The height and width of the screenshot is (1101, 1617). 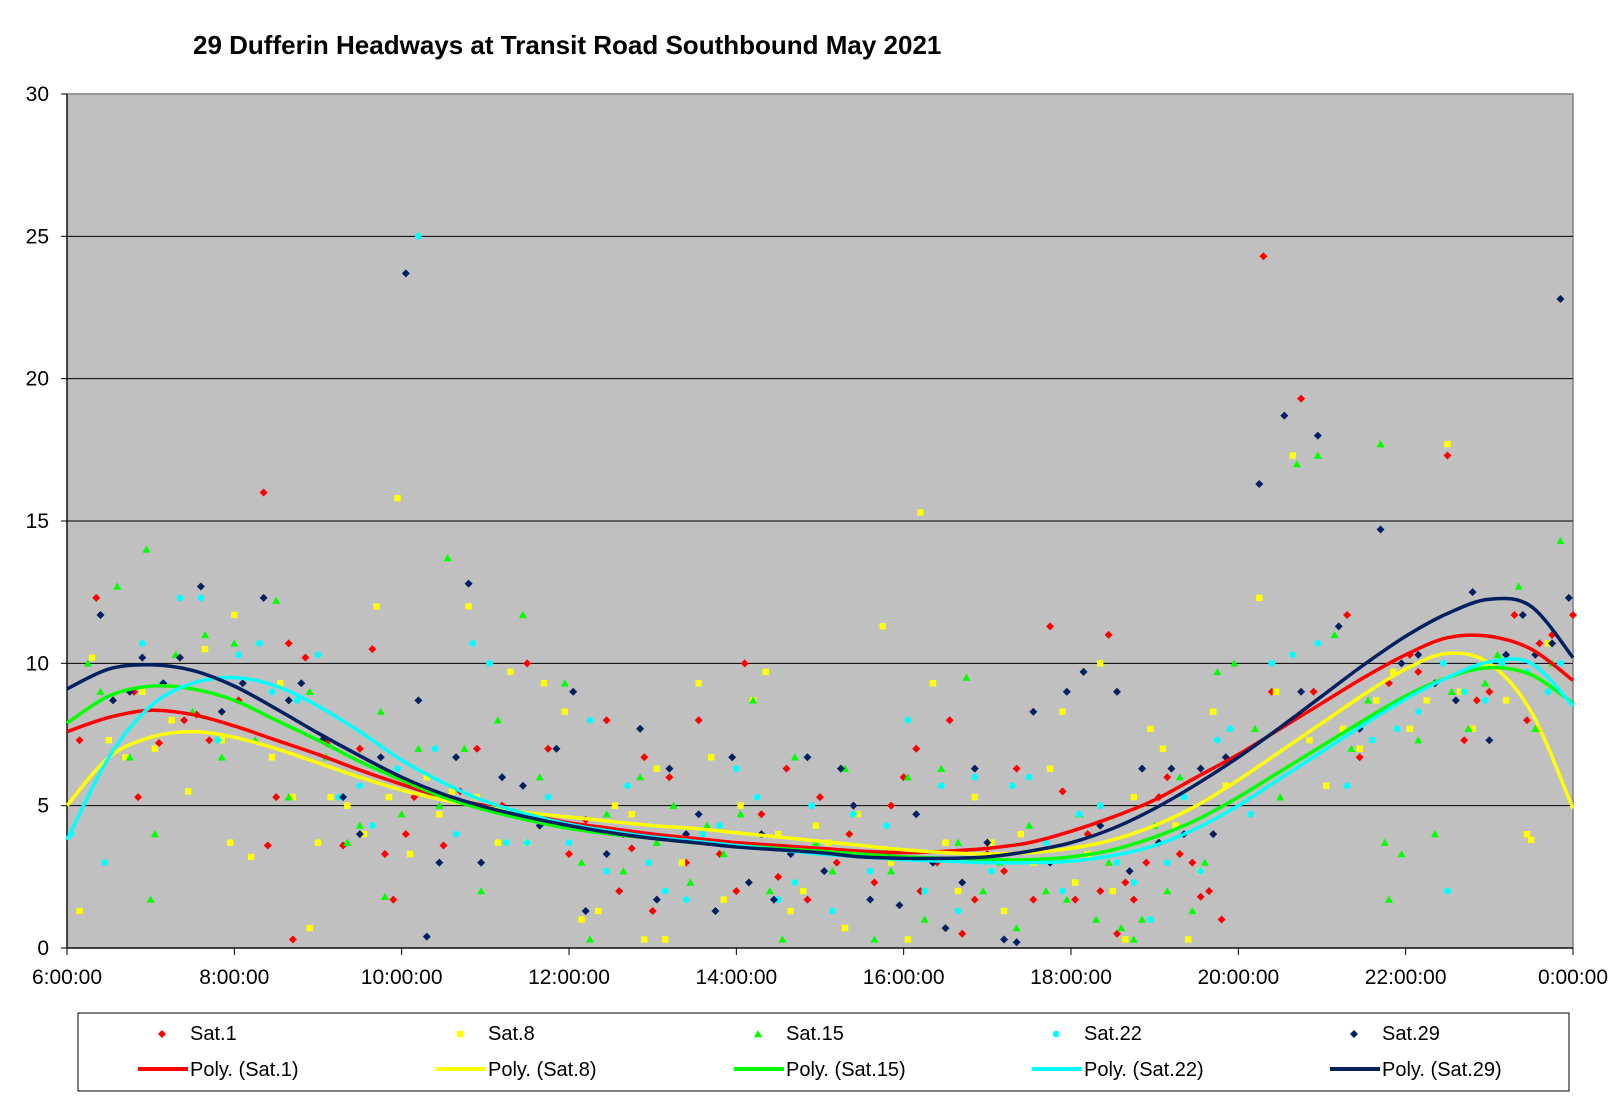 I want to click on legend-label-2: Sat.15, so click(x=815, y=1034).